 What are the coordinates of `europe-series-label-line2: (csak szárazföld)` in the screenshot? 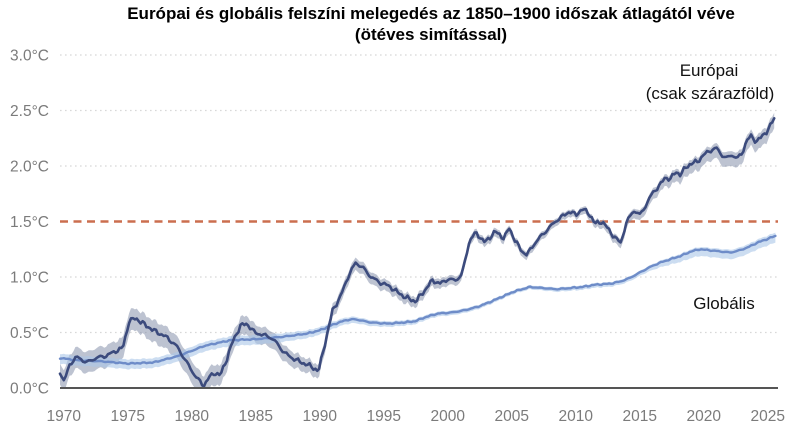 It's located at (710, 93).